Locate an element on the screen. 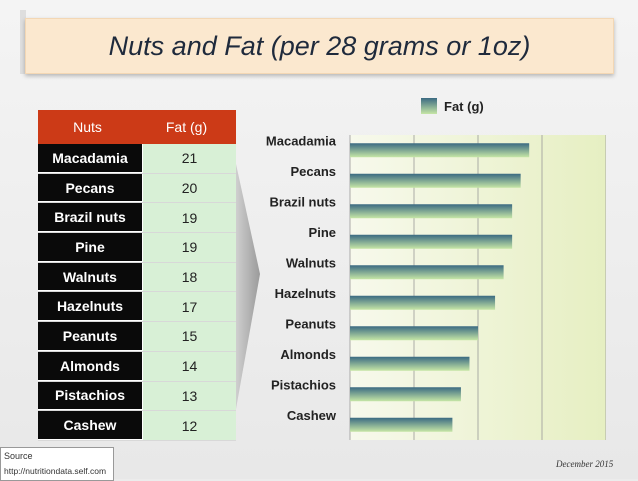 This screenshot has height=481, width=638. legend-swatch is located at coordinates (429, 106).